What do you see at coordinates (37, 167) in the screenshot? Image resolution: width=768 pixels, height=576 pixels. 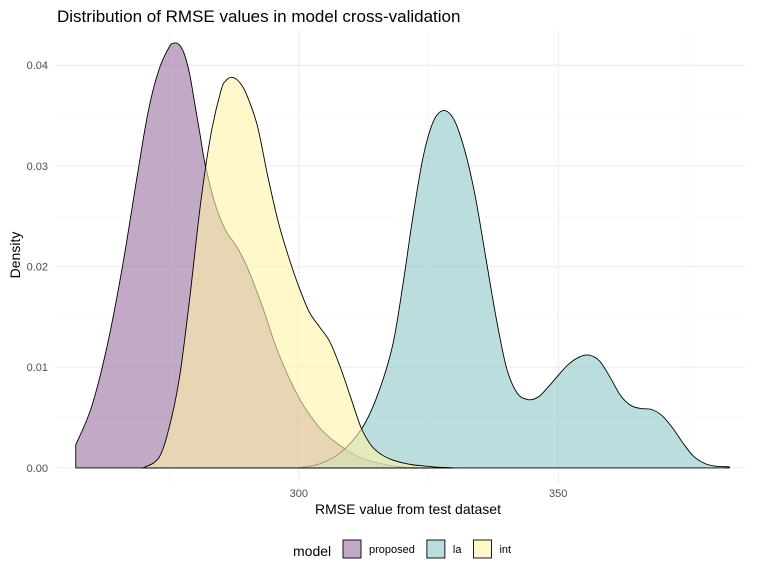 I see `y-tick-label: 0.03` at bounding box center [37, 167].